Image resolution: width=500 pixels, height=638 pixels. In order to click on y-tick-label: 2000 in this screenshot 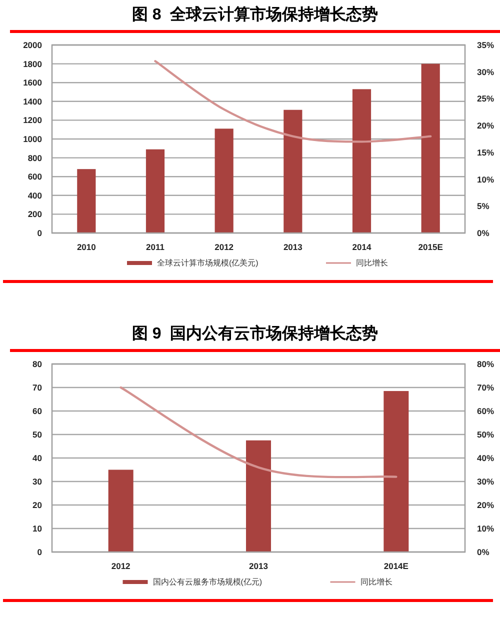, I will do `click(32, 45)`.